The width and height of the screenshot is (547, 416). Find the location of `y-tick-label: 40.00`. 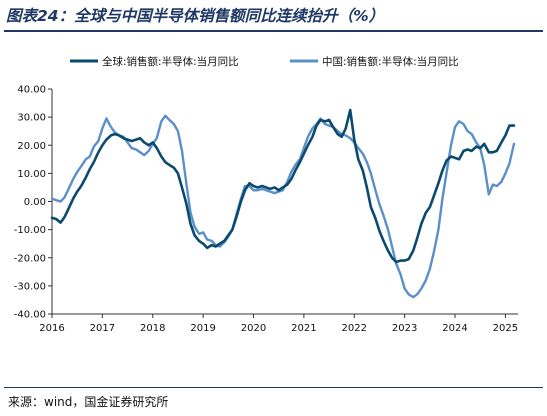

y-tick-label: 40.00 is located at coordinates (31, 90).